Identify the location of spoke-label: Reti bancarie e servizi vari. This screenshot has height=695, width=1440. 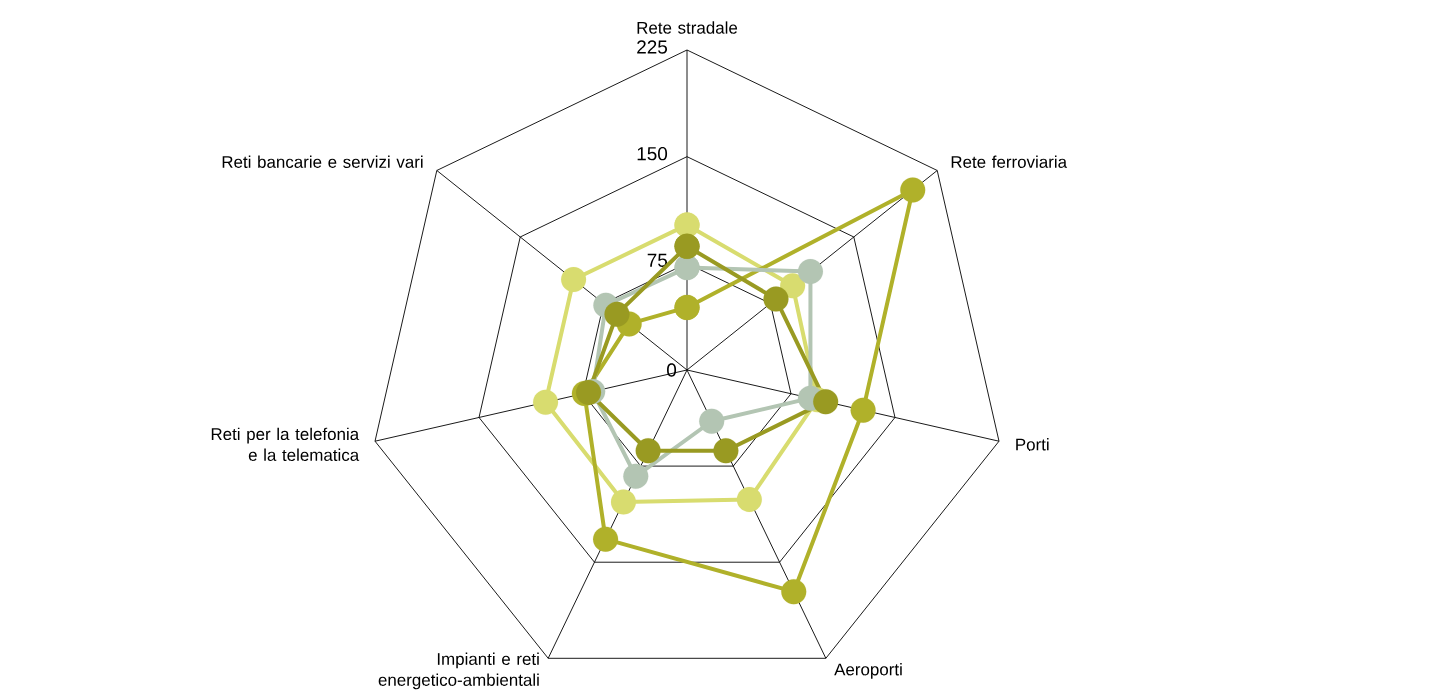
(322, 161).